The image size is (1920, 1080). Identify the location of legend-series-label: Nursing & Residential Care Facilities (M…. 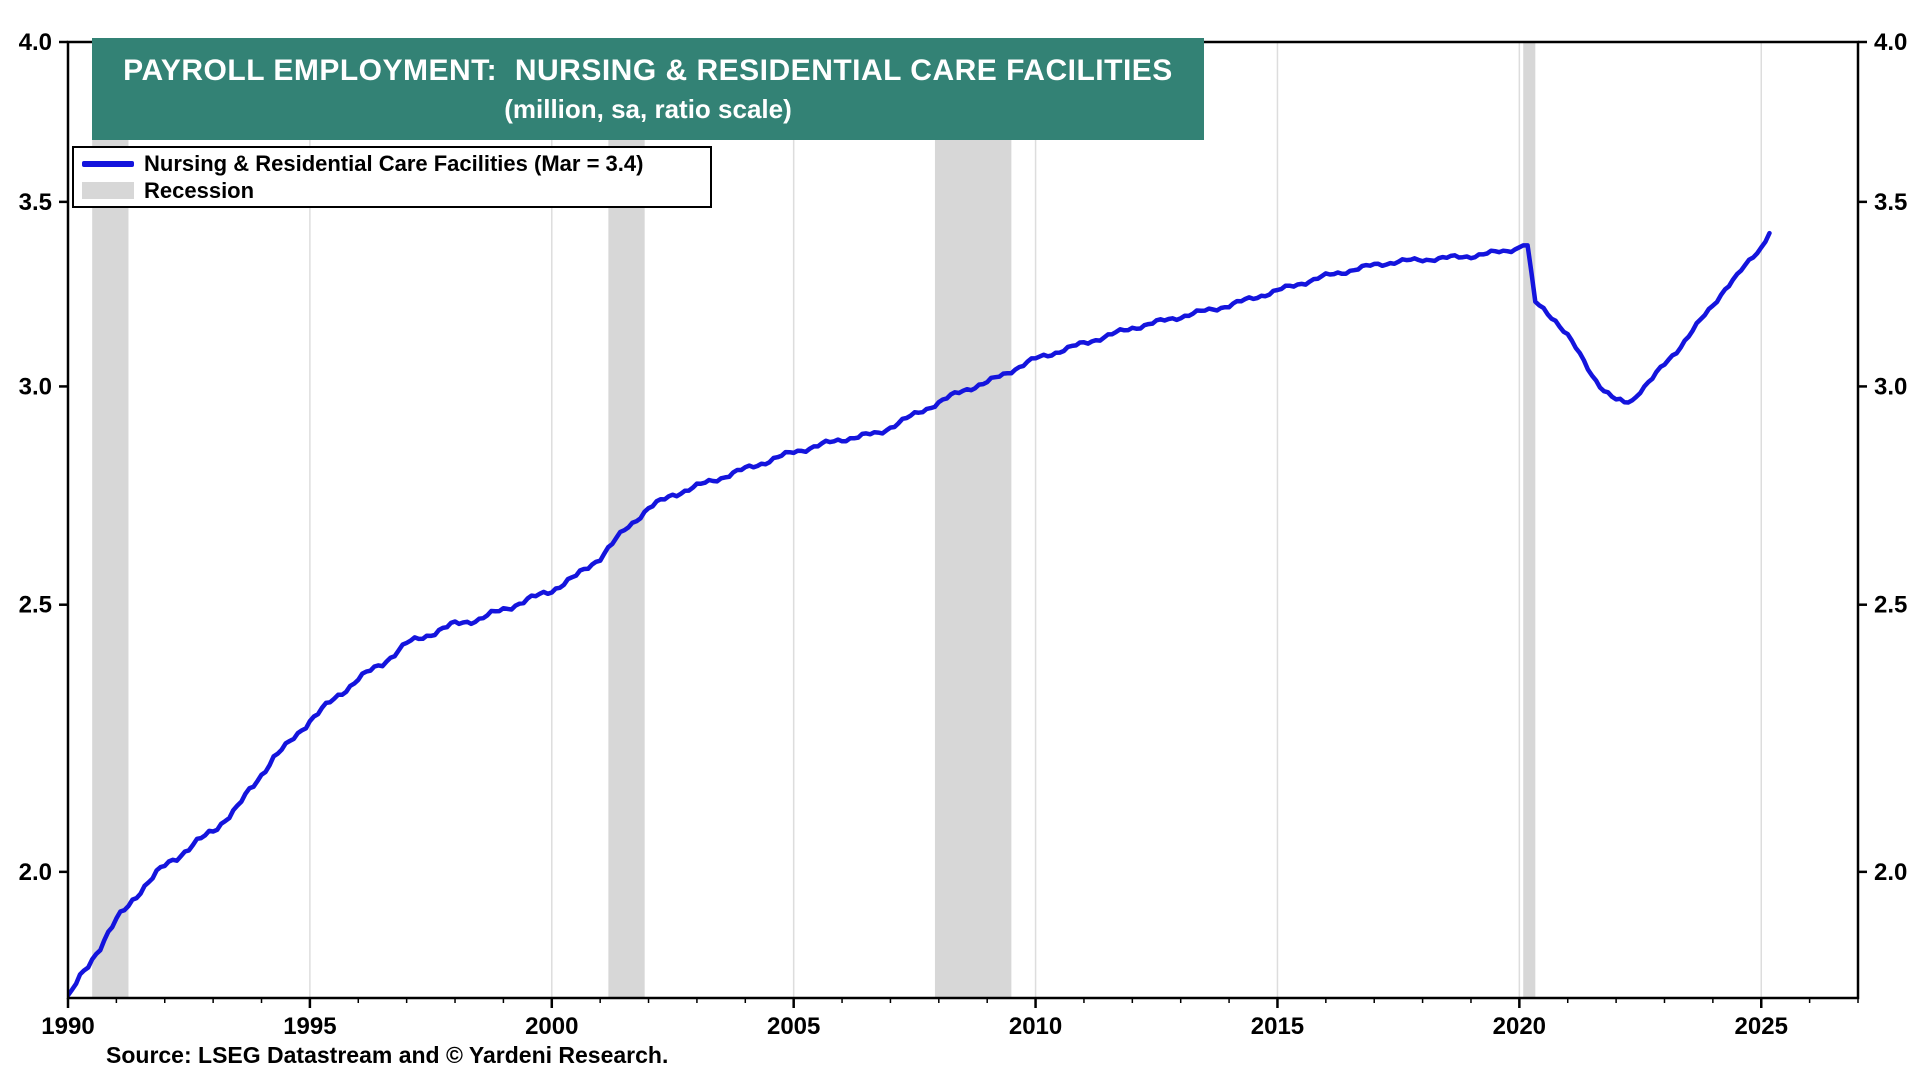
(394, 163).